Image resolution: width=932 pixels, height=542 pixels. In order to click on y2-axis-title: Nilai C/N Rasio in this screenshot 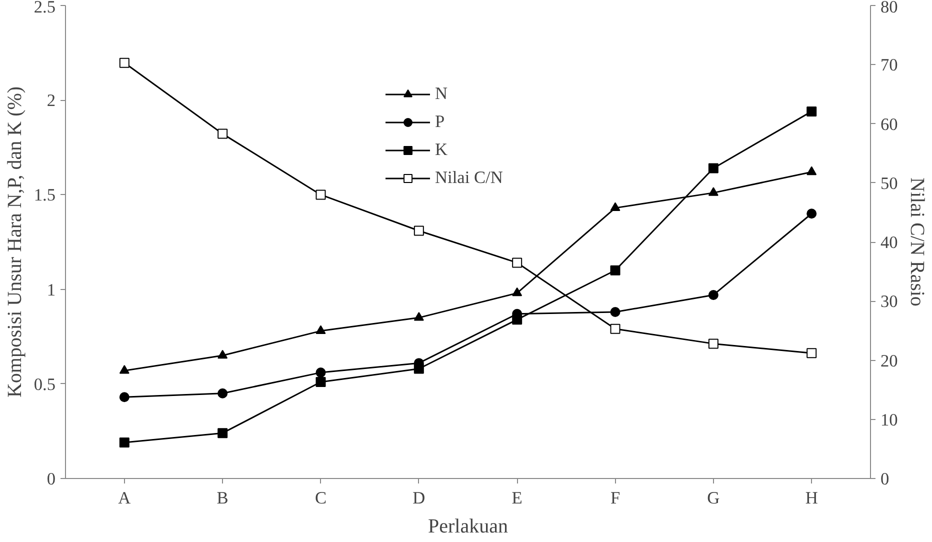, I will do `click(917, 242)`.